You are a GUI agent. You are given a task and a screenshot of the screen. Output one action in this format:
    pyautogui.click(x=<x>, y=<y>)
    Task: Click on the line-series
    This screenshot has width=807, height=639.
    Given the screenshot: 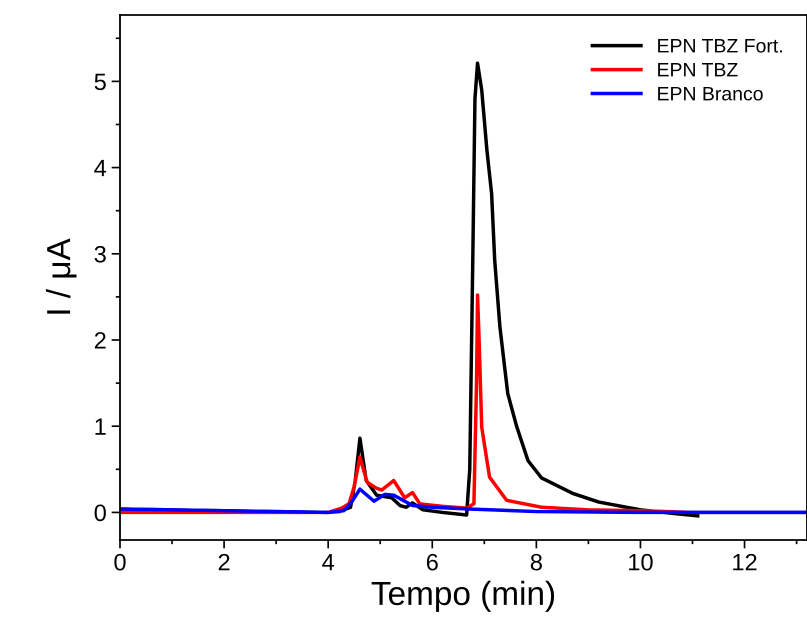 What is the action you would take?
    pyautogui.click(x=463, y=500)
    